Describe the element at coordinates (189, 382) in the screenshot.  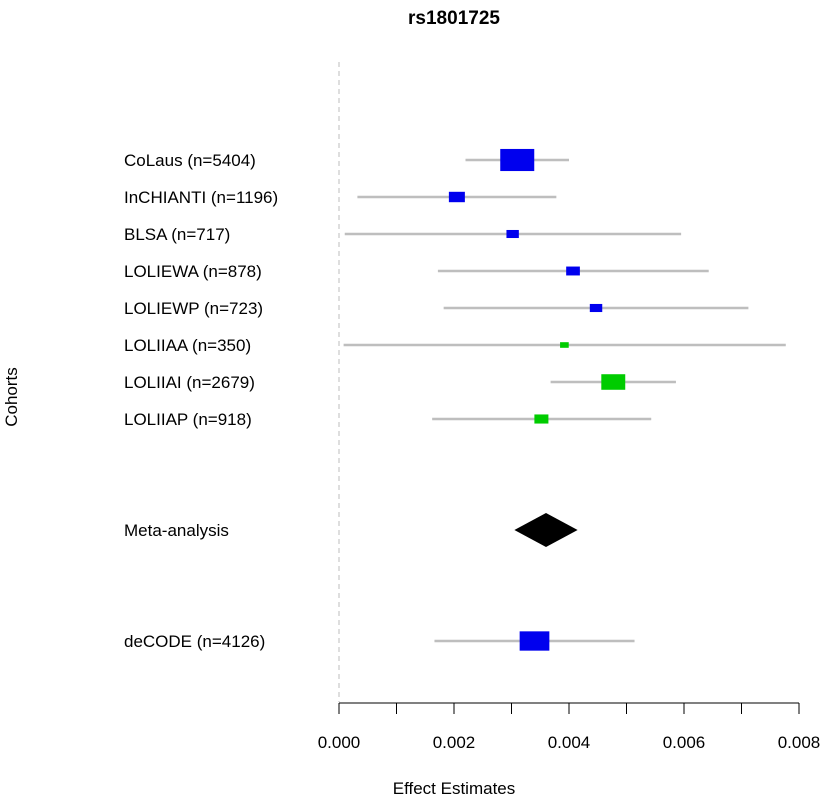
I see `row-label: LOLIIAI (n=2679)` at that location.